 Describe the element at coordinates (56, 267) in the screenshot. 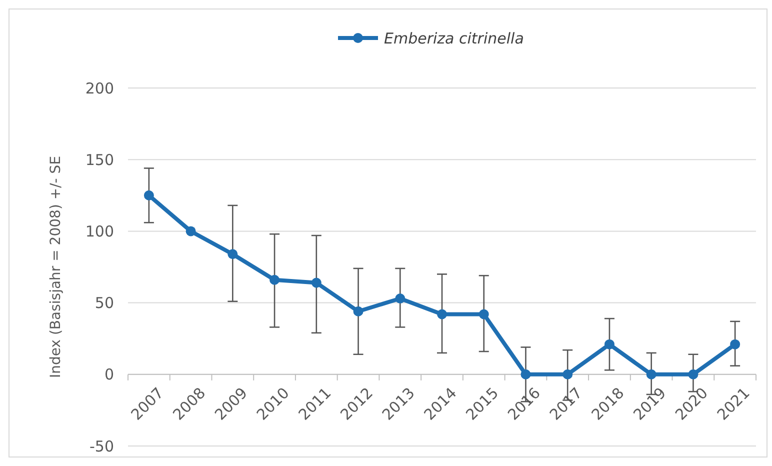

I see `y-axis-title: Index (Basisjahr = 2008) +/- SE` at that location.